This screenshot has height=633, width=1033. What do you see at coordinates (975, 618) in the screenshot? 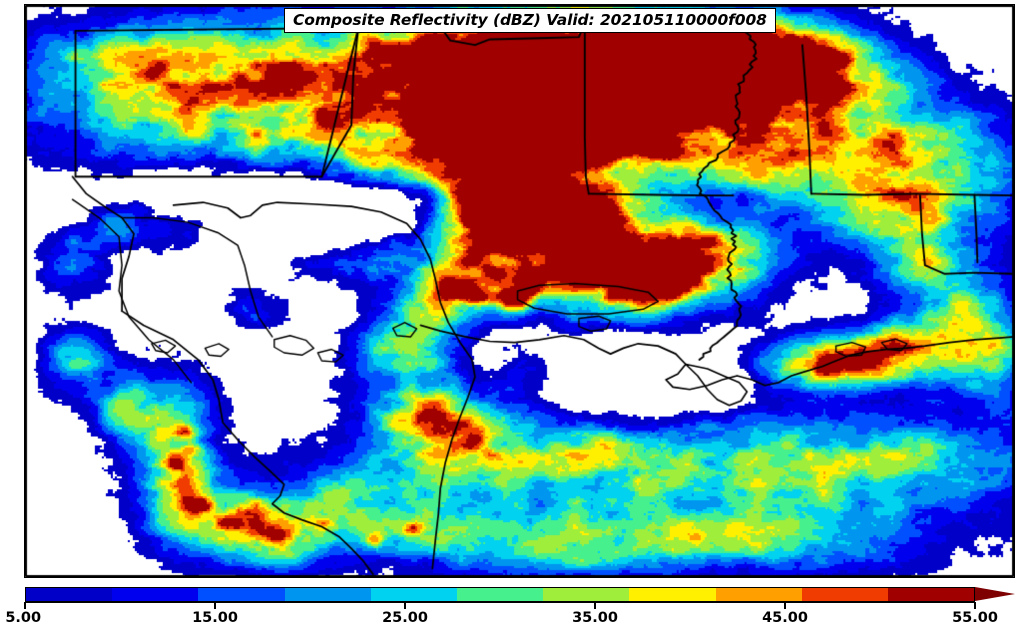
I see `colorbar-tick-label-5: 55.00` at bounding box center [975, 618].